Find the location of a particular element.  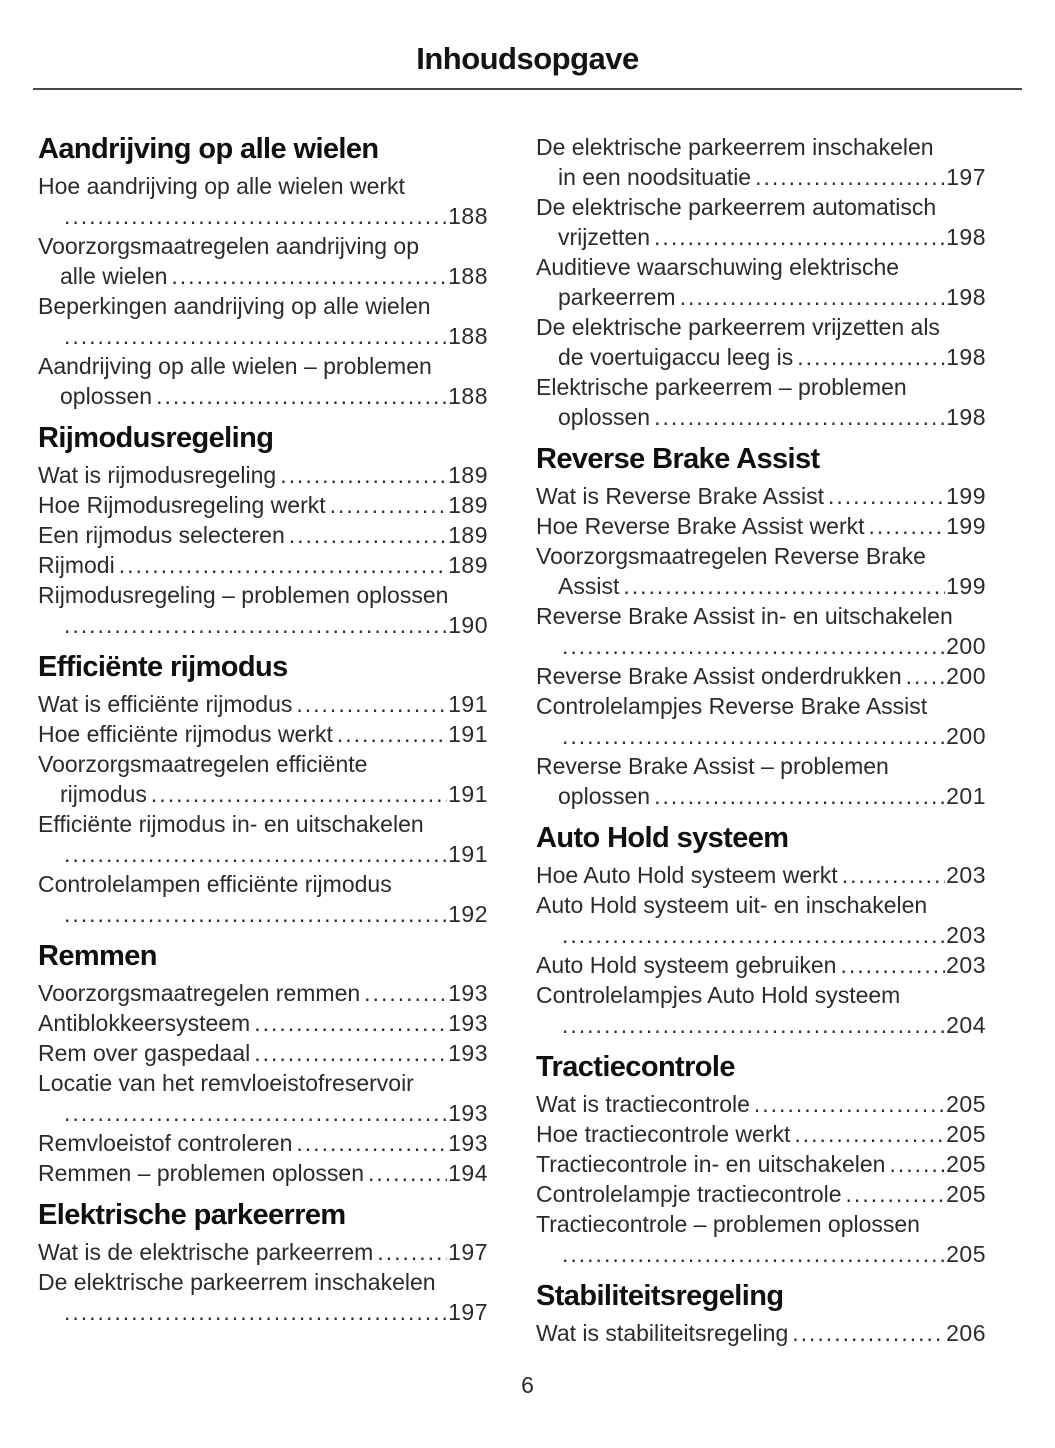

entry-text: Hoe aandrijving op alle wielen werkt is located at coordinates (221, 186).